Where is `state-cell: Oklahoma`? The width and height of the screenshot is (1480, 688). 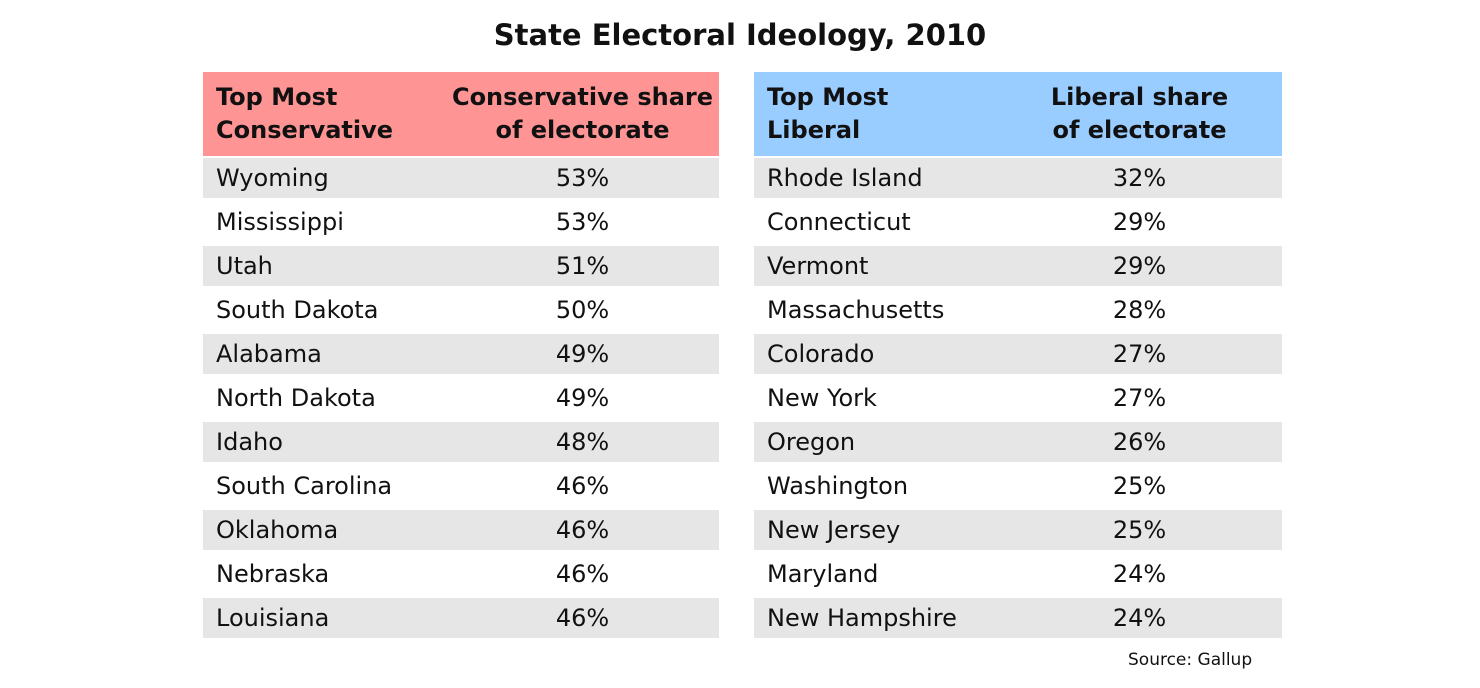 state-cell: Oklahoma is located at coordinates (277, 530).